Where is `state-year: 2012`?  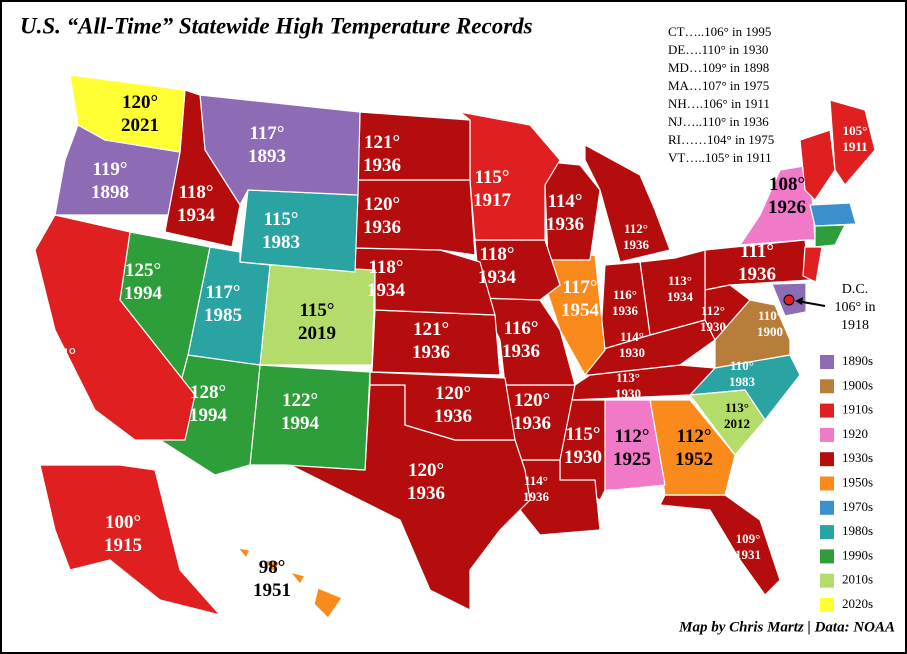
state-year: 2012 is located at coordinates (737, 423).